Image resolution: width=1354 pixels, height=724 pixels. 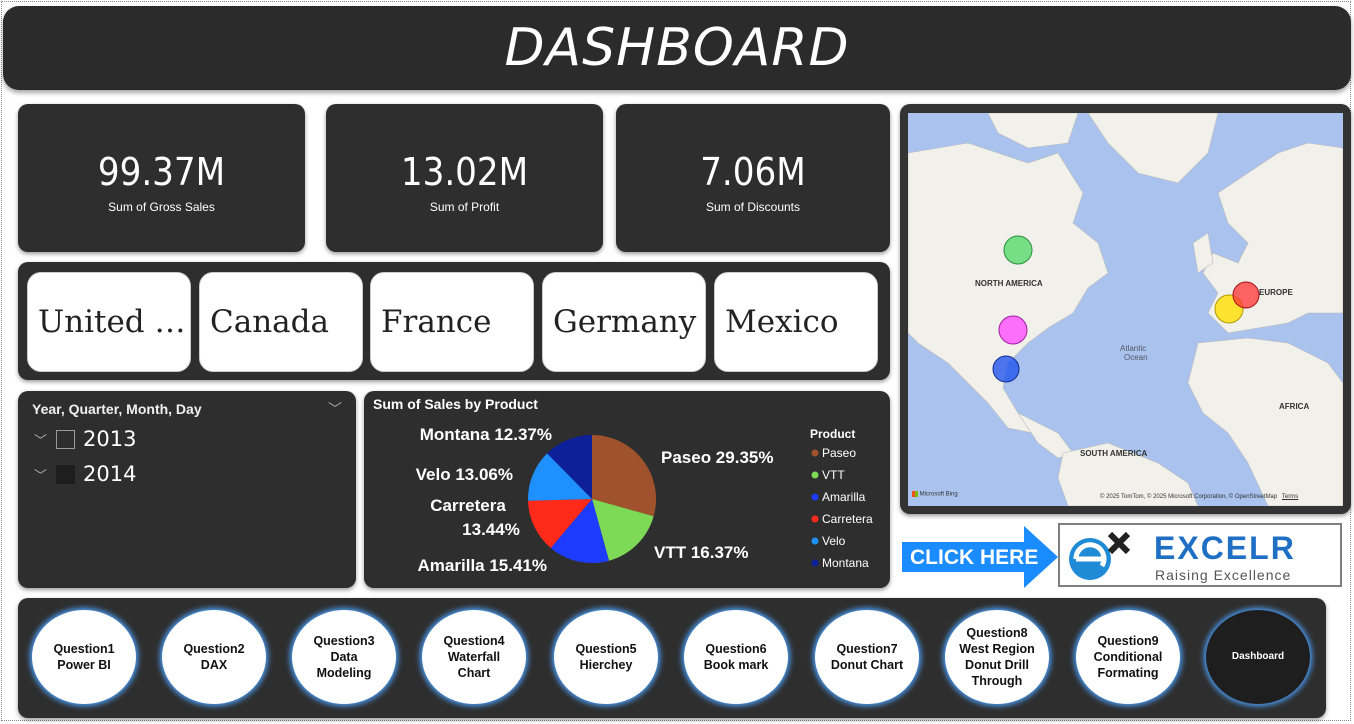 What do you see at coordinates (845, 563) in the screenshot?
I see `legend-item-montana: Montana` at bounding box center [845, 563].